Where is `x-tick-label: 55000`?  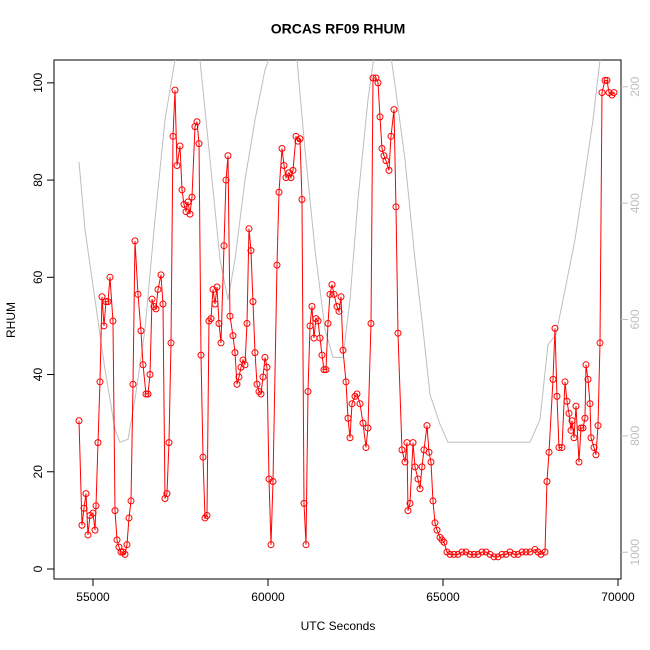
x-tick-label: 55000 is located at coordinates (93, 597).